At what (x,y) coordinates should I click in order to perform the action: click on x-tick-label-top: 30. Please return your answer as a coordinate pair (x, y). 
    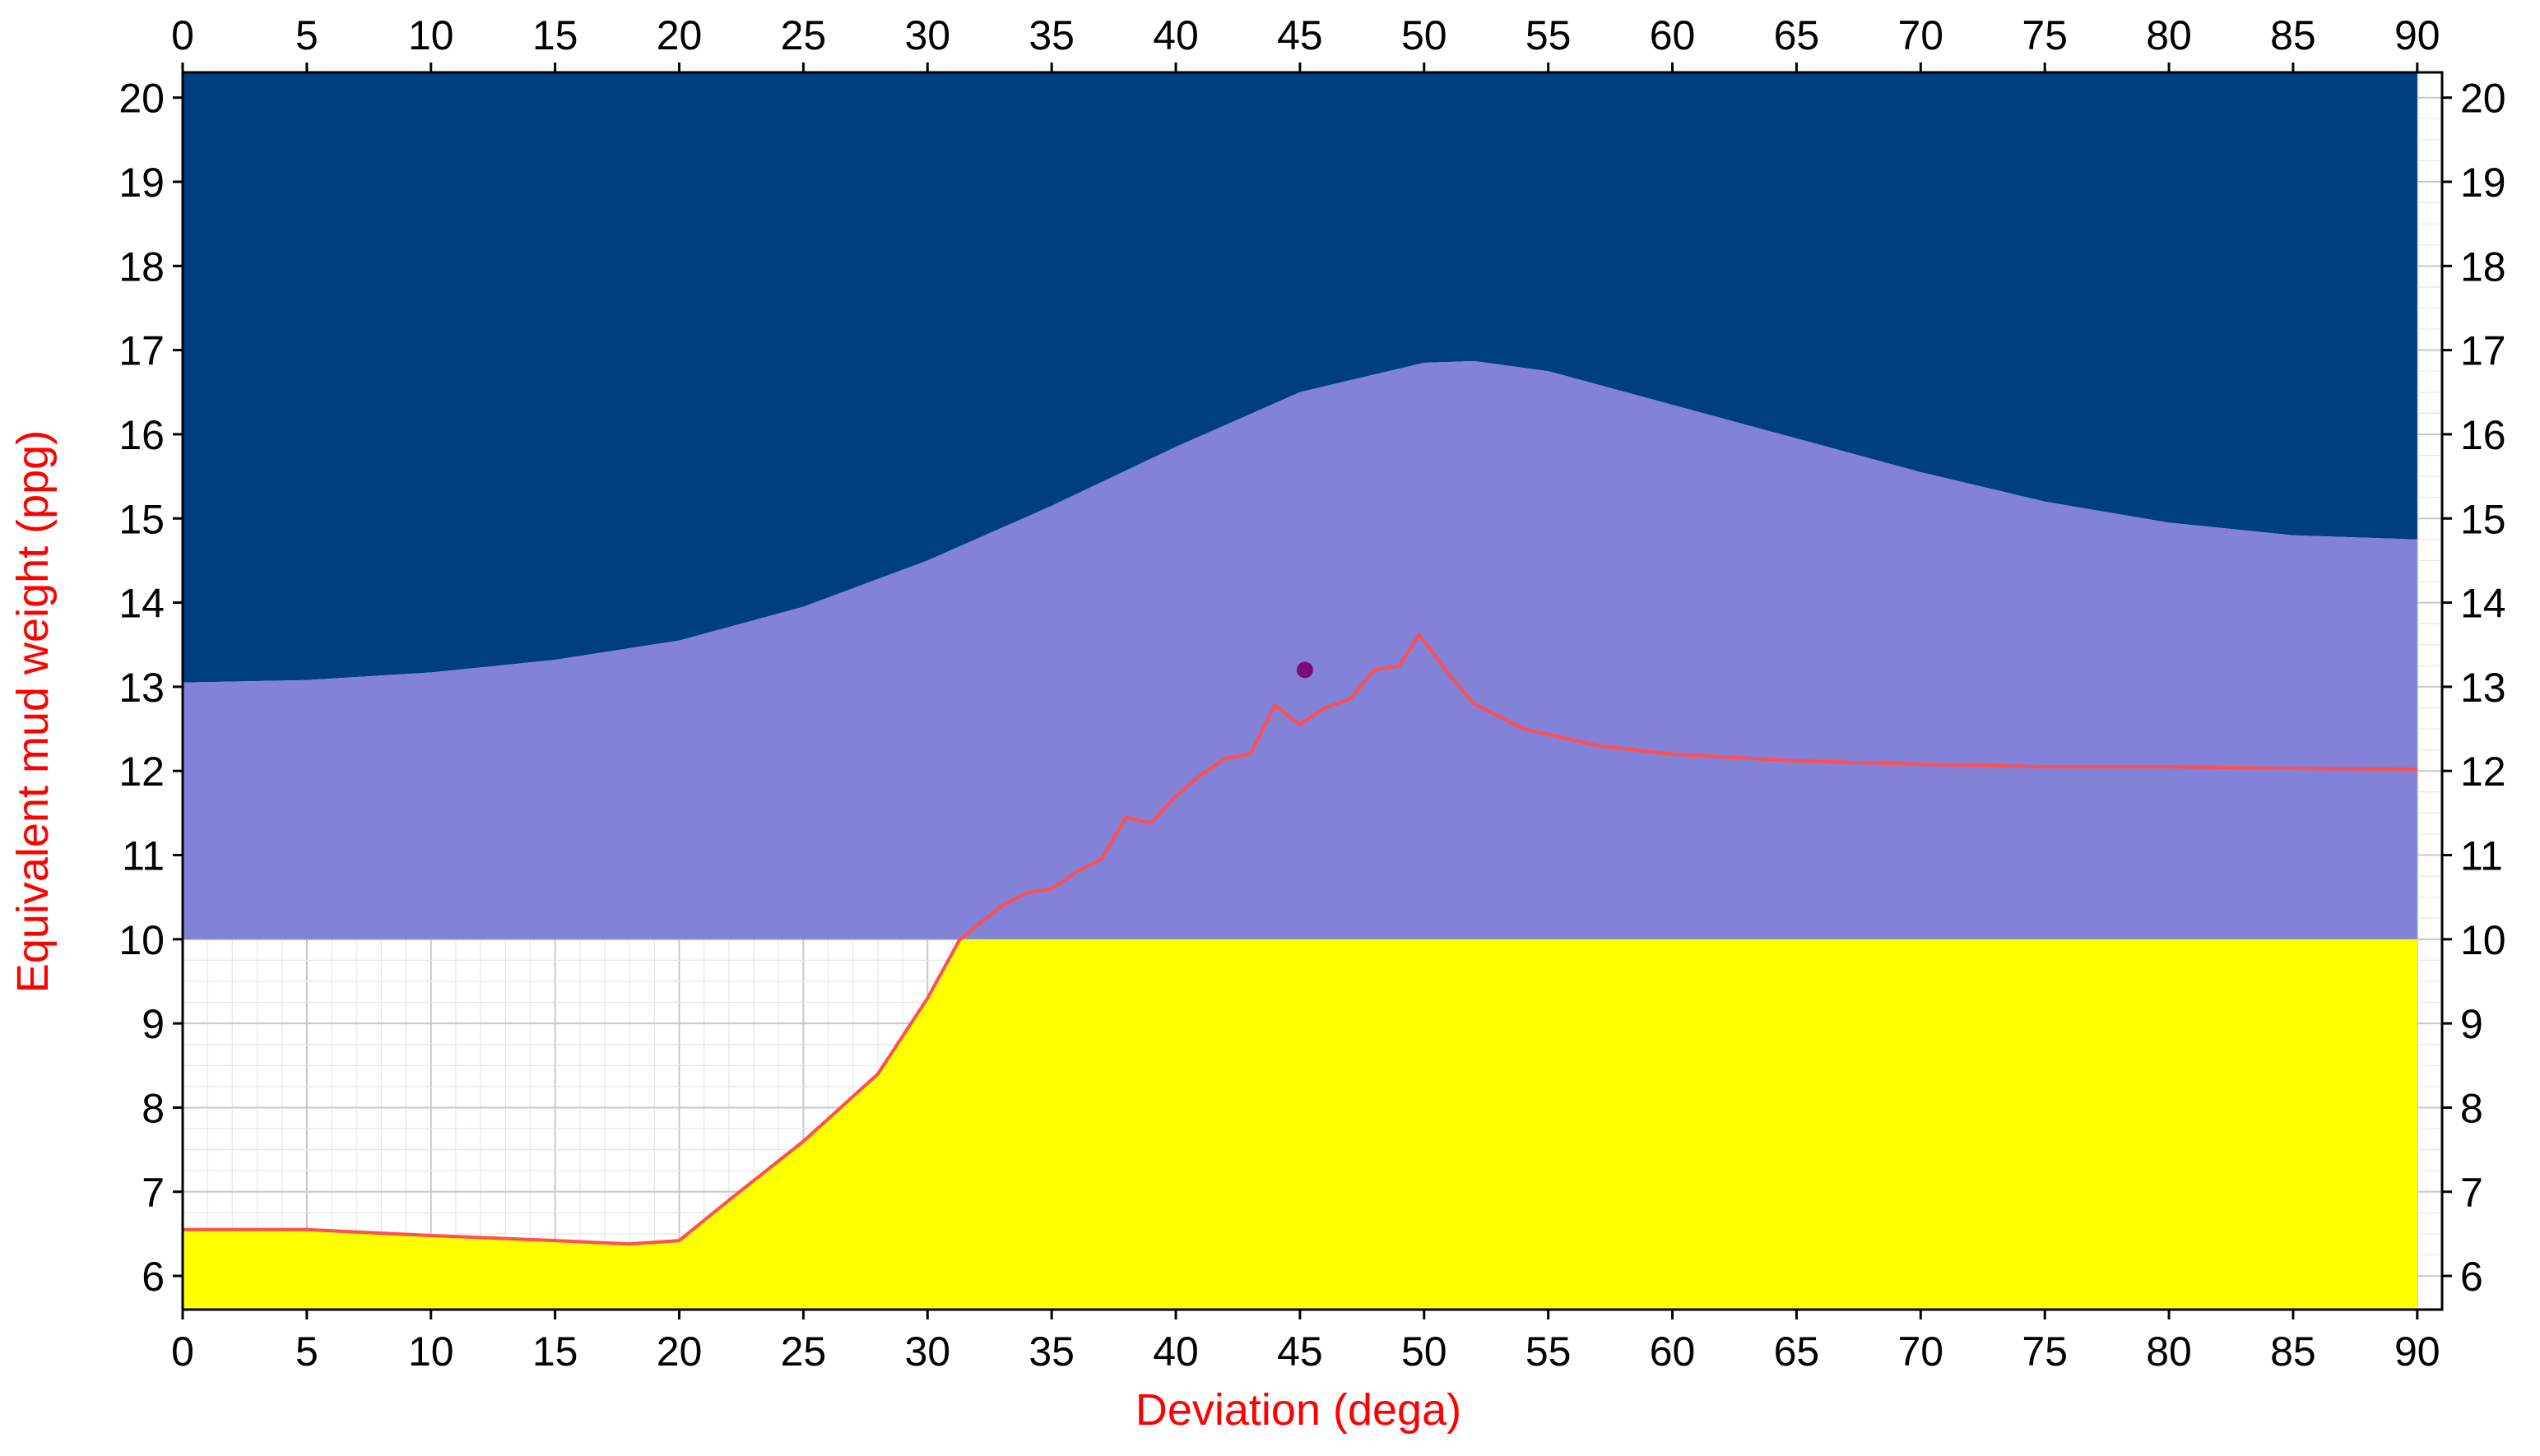
    Looking at the image, I should click on (927, 35).